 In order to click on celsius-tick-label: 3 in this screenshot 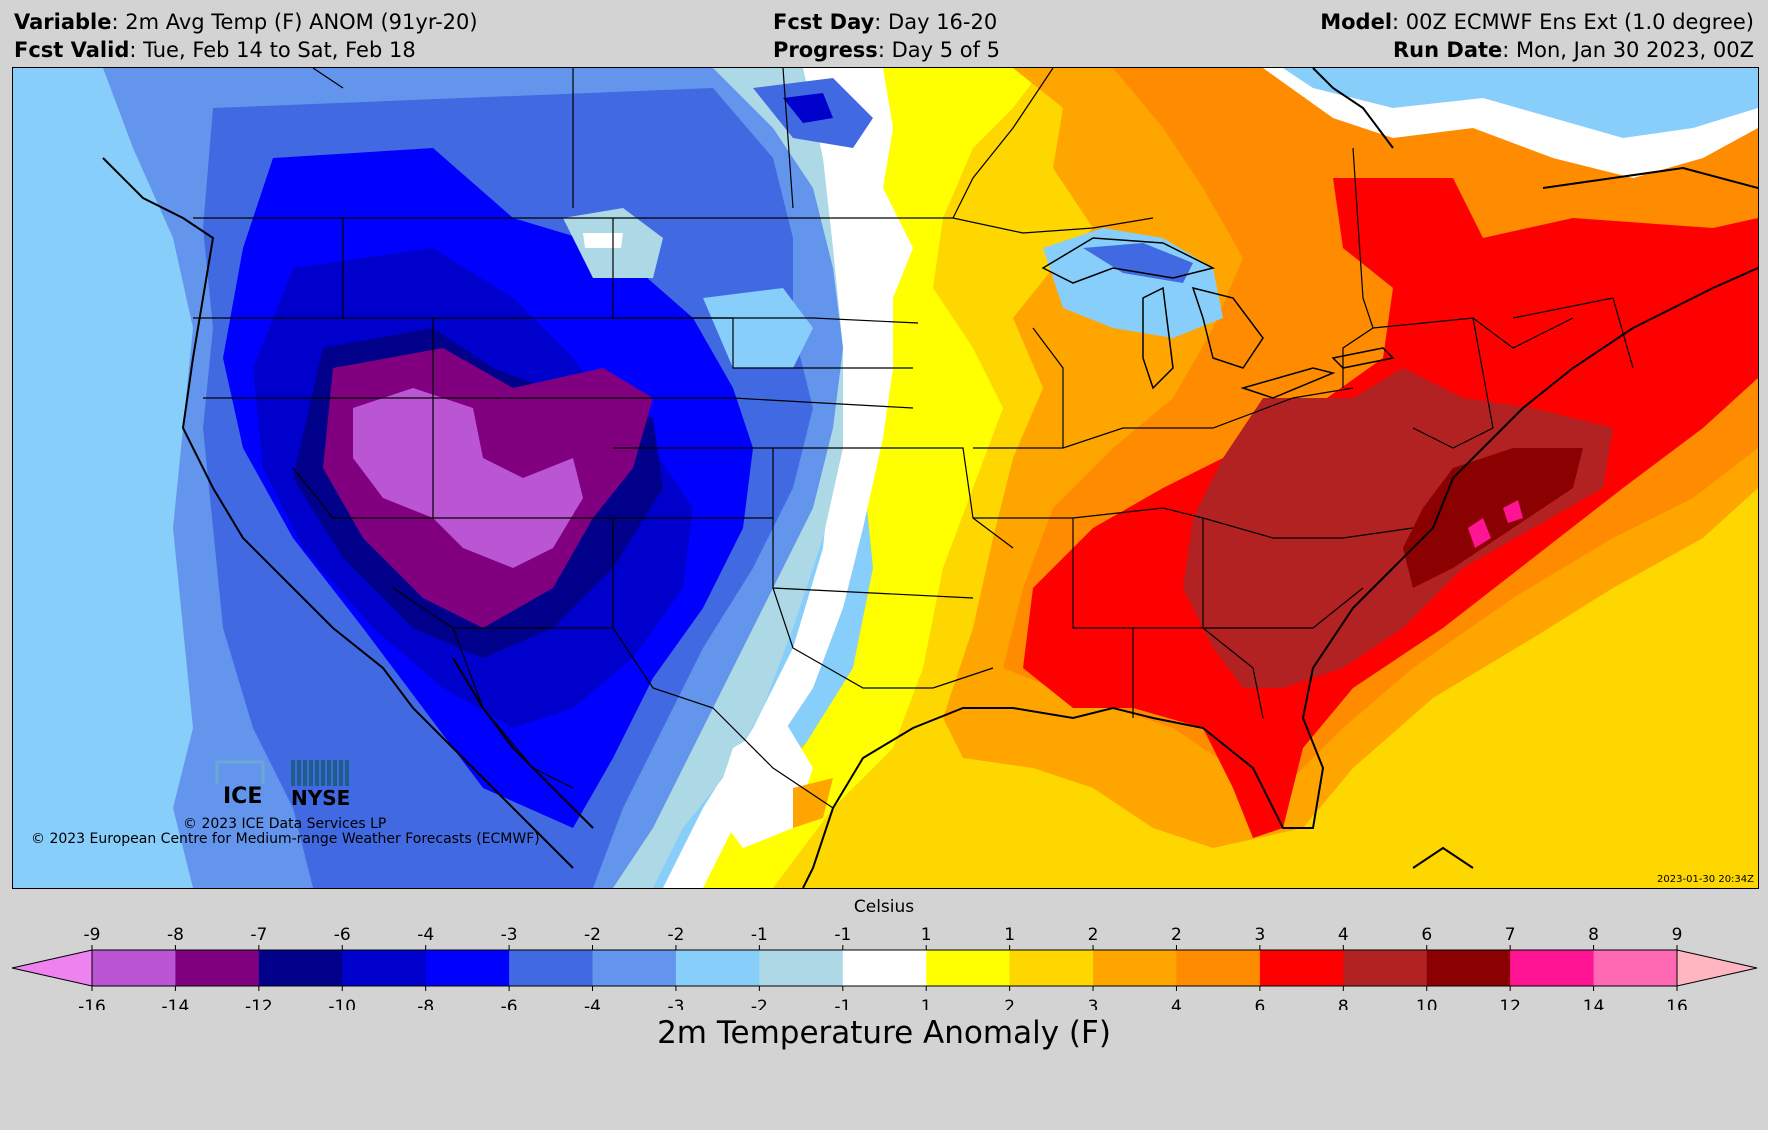, I will do `click(1259, 935)`.